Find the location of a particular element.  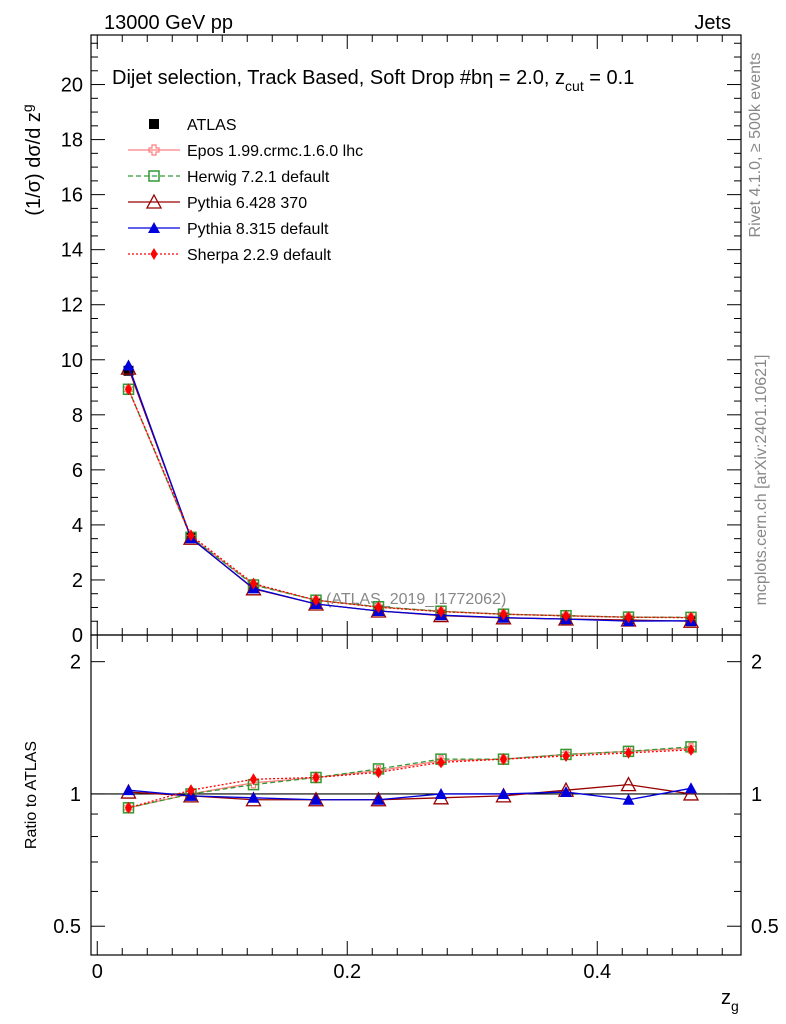

svg-text: (1/σ) dσ/d zg is located at coordinates (32, 159).